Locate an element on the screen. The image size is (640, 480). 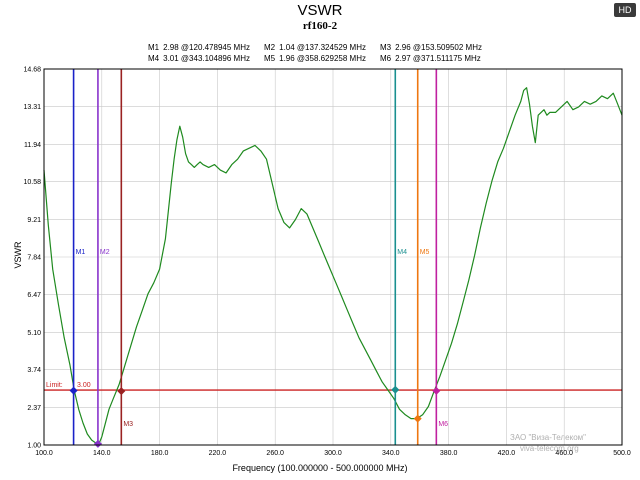
legend-m3: M3 2.96 @153.509502 MHz is located at coordinates (431, 48).